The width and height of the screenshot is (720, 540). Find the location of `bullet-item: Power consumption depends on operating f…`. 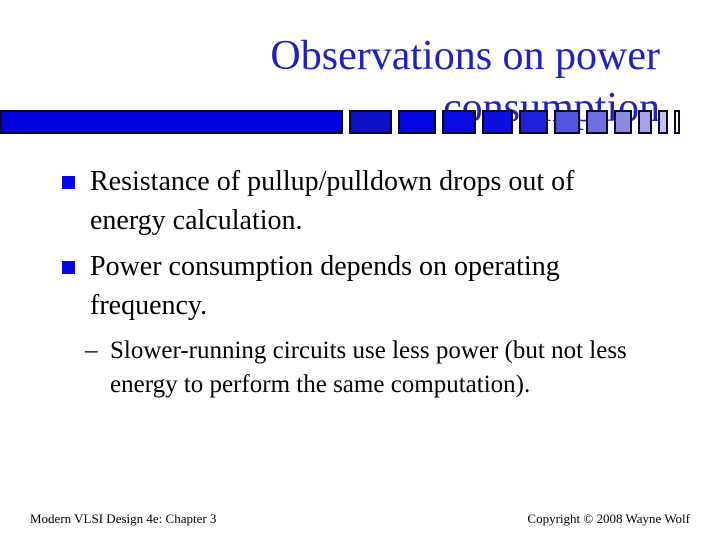

bullet-item: Power consumption depends on operating f… is located at coordinates (362, 286).